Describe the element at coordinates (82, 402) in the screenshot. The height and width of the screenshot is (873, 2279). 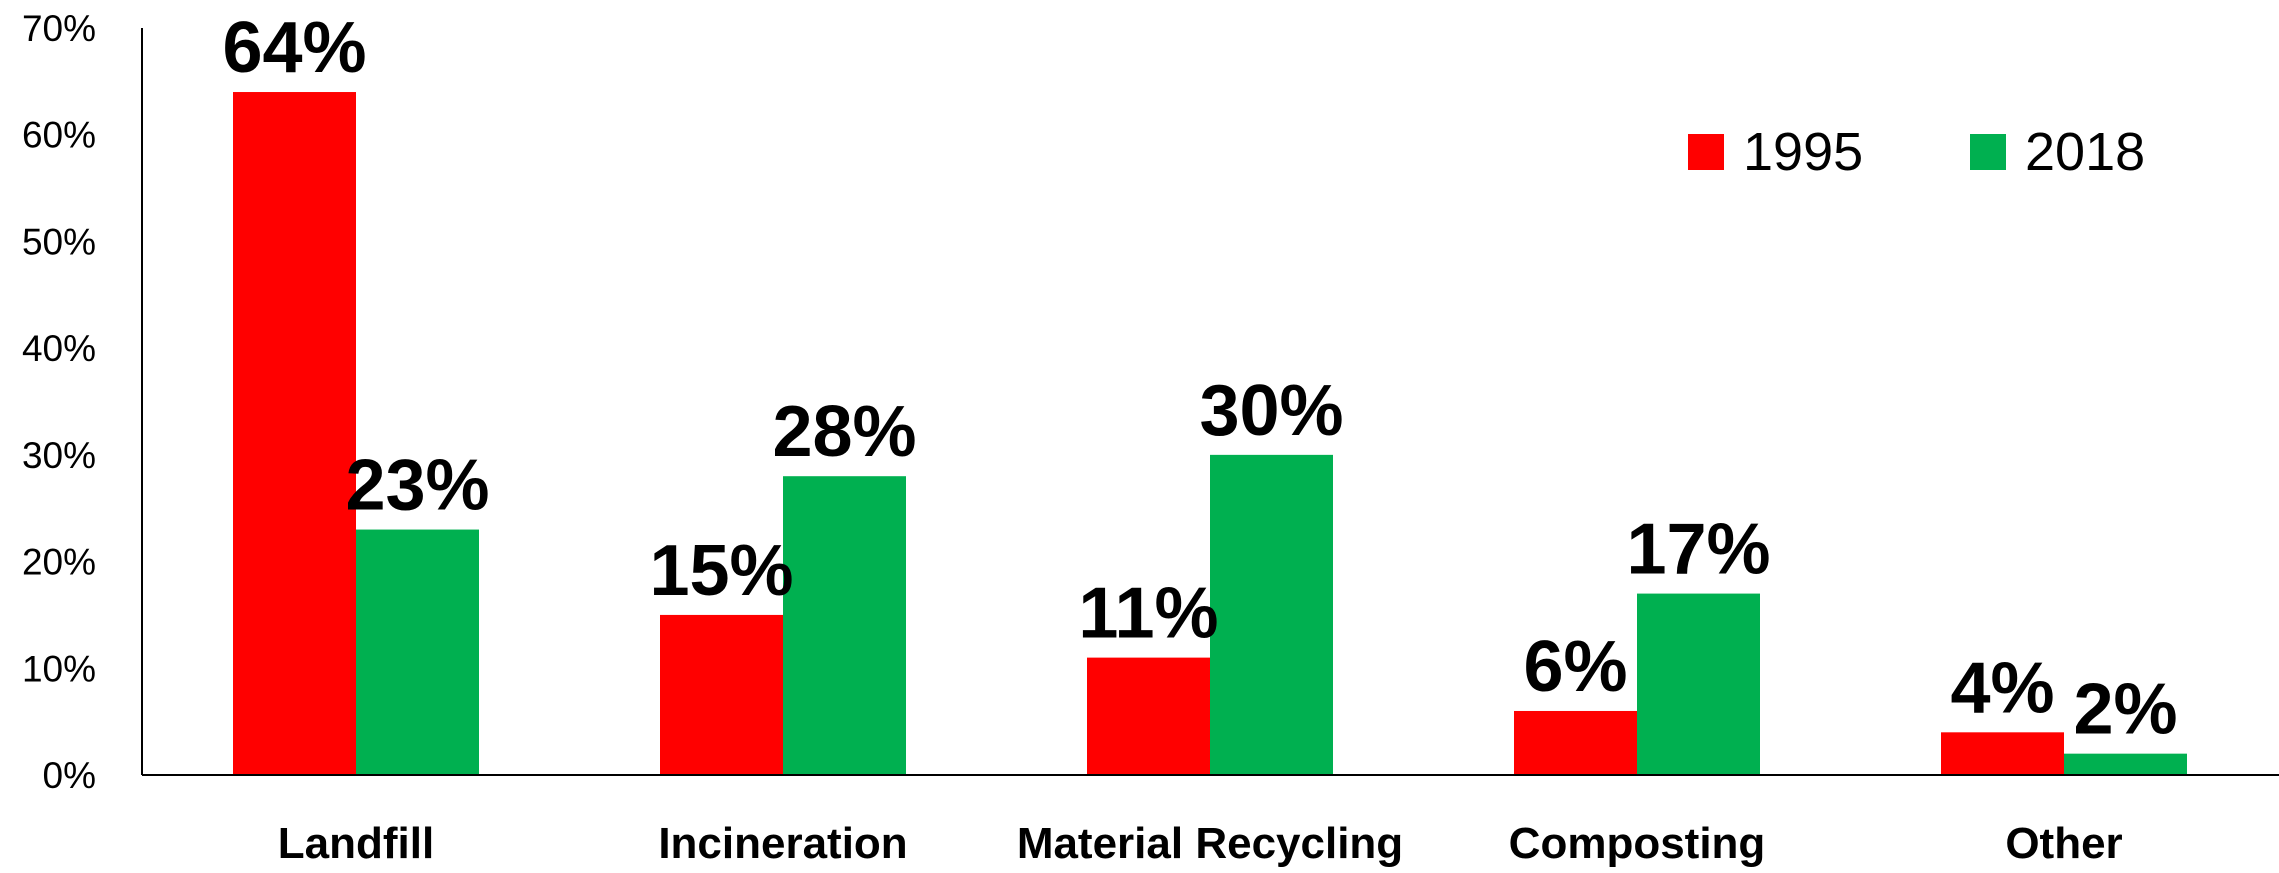
I see `y-axis: 0% 10% 20% 30% 40% 50% 60% 70%` at that location.